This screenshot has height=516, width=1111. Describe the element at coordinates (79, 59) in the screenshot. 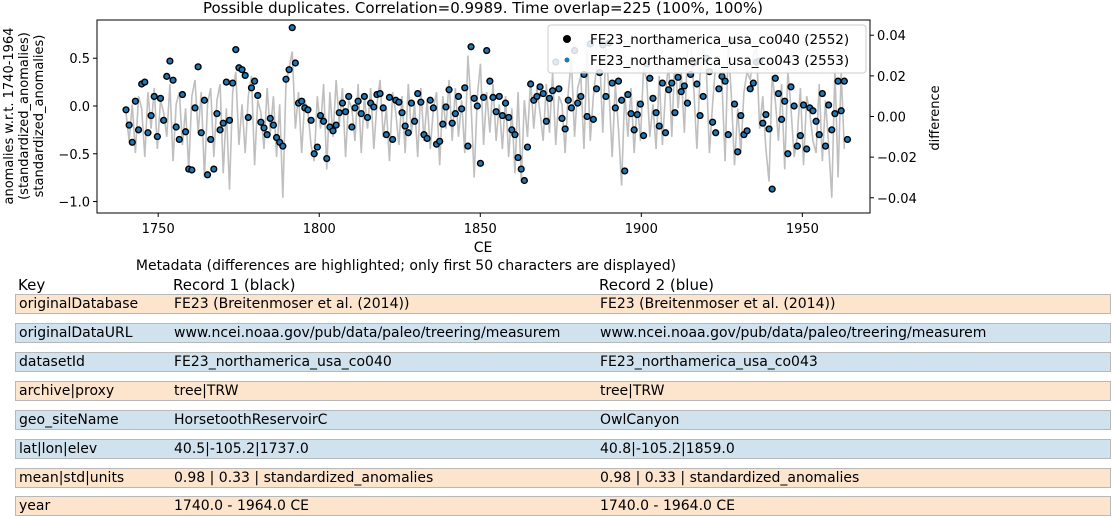

I see `y-tick-label: 0.5` at that location.